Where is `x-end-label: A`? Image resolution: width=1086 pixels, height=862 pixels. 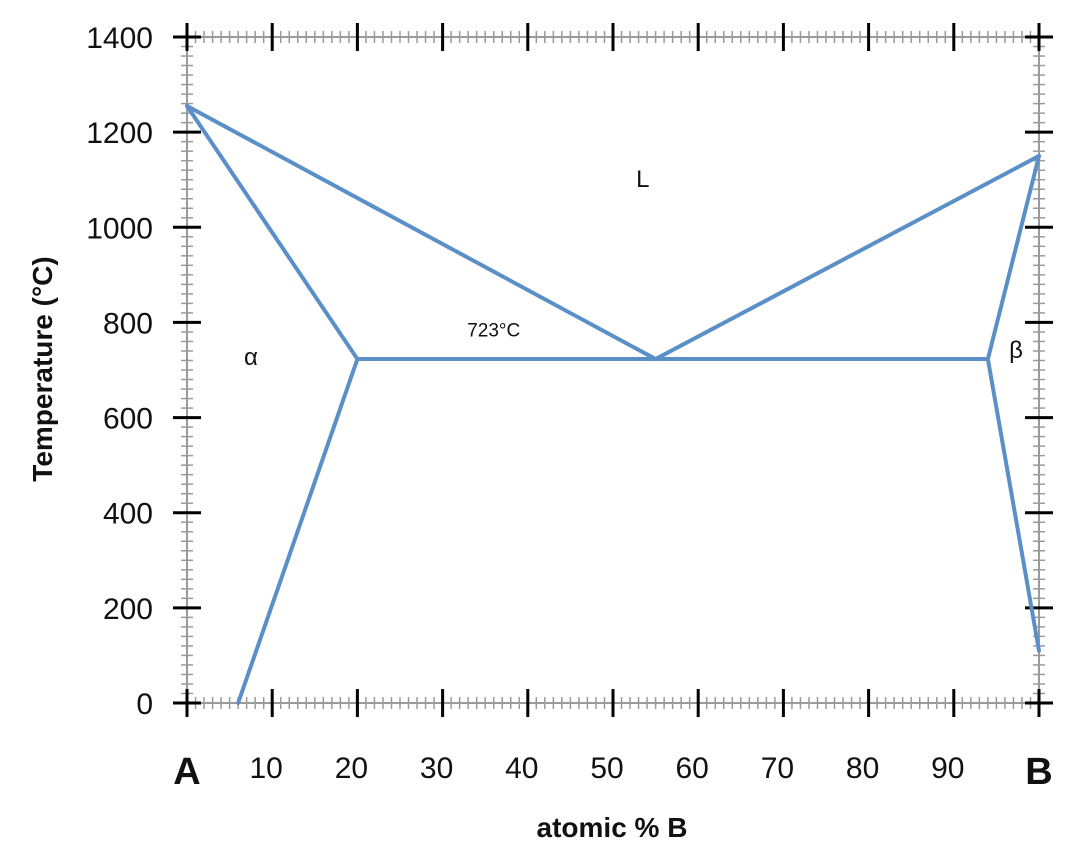 x-end-label: A is located at coordinates (186, 772).